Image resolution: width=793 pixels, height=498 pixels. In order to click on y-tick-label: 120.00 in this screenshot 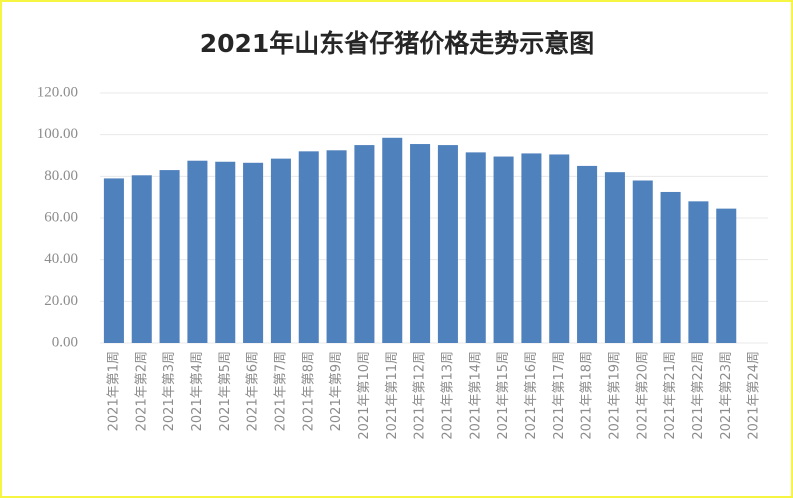, I will do `click(57, 92)`.